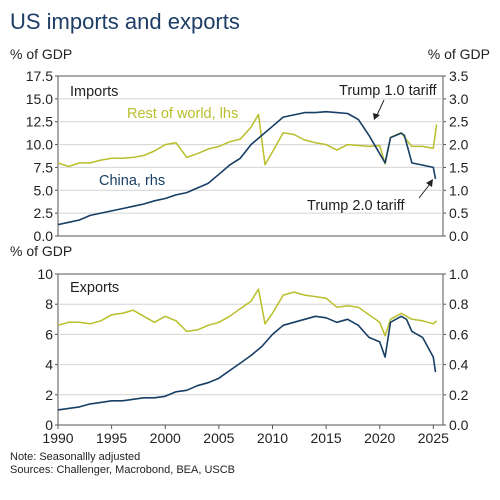  What do you see at coordinates (326, 438) in the screenshot?
I see `x-tick-2015: 2015` at bounding box center [326, 438].